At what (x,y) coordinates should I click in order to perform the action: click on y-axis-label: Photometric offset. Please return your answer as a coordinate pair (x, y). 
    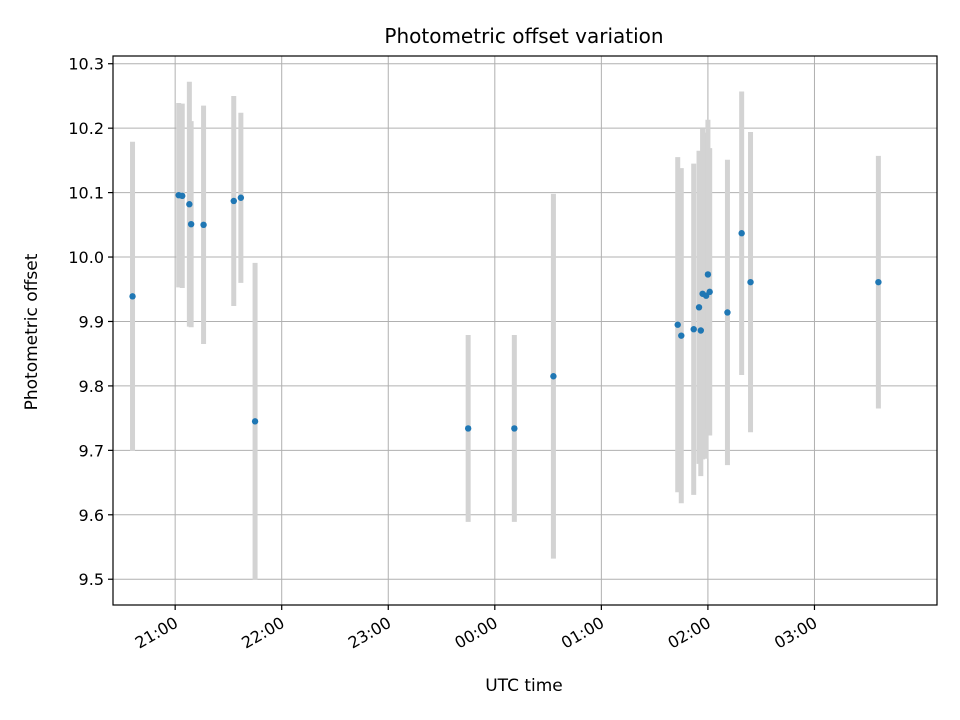
    Looking at the image, I should click on (32, 331).